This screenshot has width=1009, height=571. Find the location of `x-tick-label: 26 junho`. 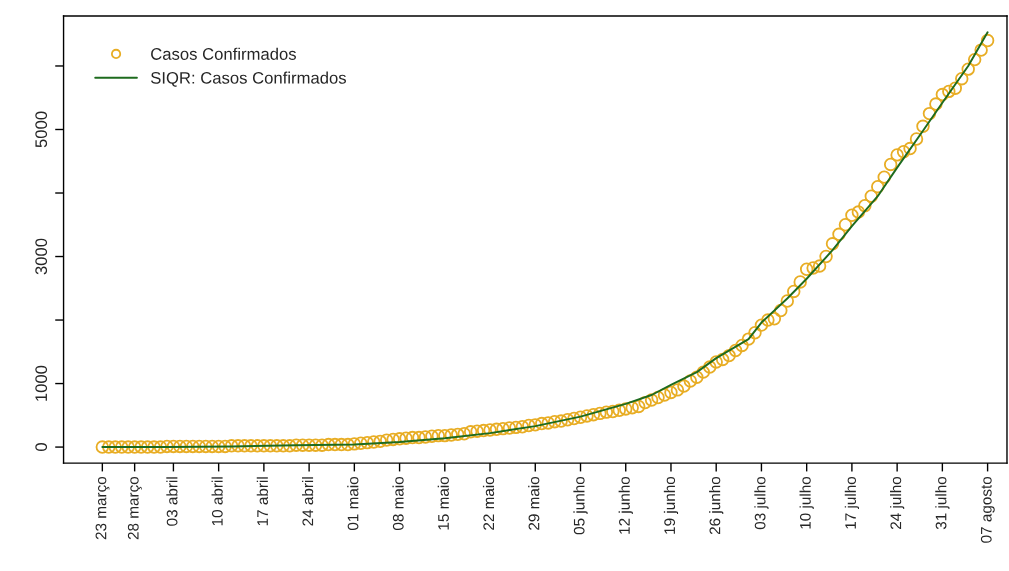

x-tick-label: 26 junho is located at coordinates (716, 505).